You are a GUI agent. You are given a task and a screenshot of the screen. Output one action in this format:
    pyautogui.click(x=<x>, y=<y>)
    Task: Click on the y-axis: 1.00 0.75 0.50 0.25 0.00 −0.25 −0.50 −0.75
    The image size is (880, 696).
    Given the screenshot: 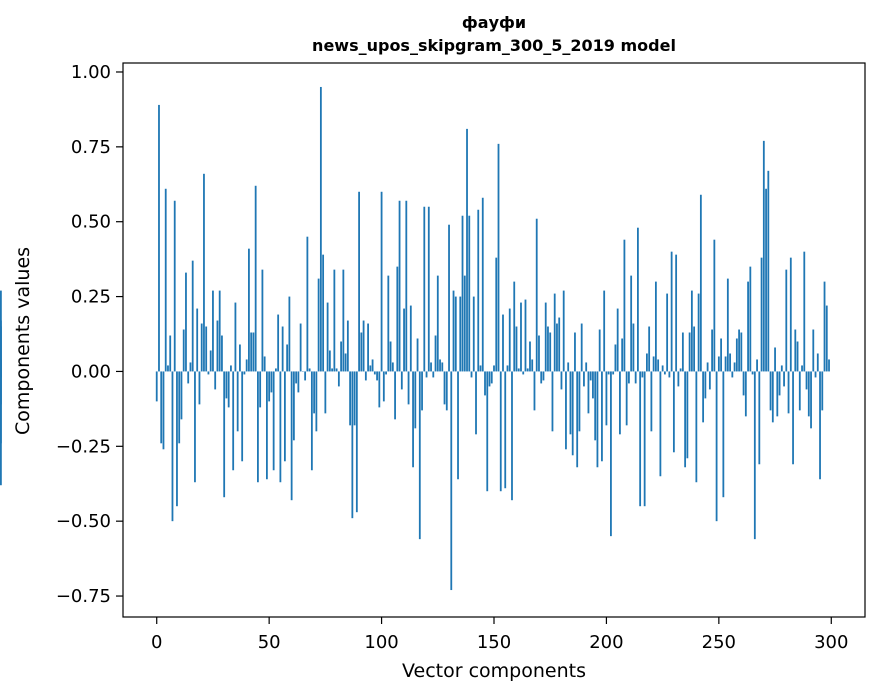 What is the action you would take?
    pyautogui.click(x=89, y=334)
    